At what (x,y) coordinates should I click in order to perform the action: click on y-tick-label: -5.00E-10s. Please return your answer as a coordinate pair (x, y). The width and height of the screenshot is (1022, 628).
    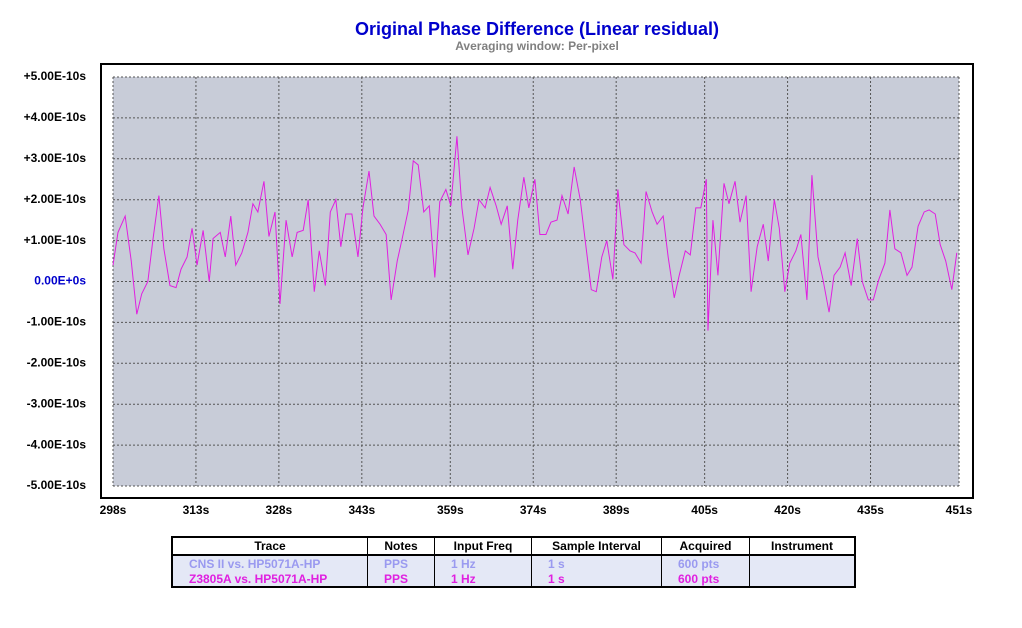
    Looking at the image, I should click on (57, 485).